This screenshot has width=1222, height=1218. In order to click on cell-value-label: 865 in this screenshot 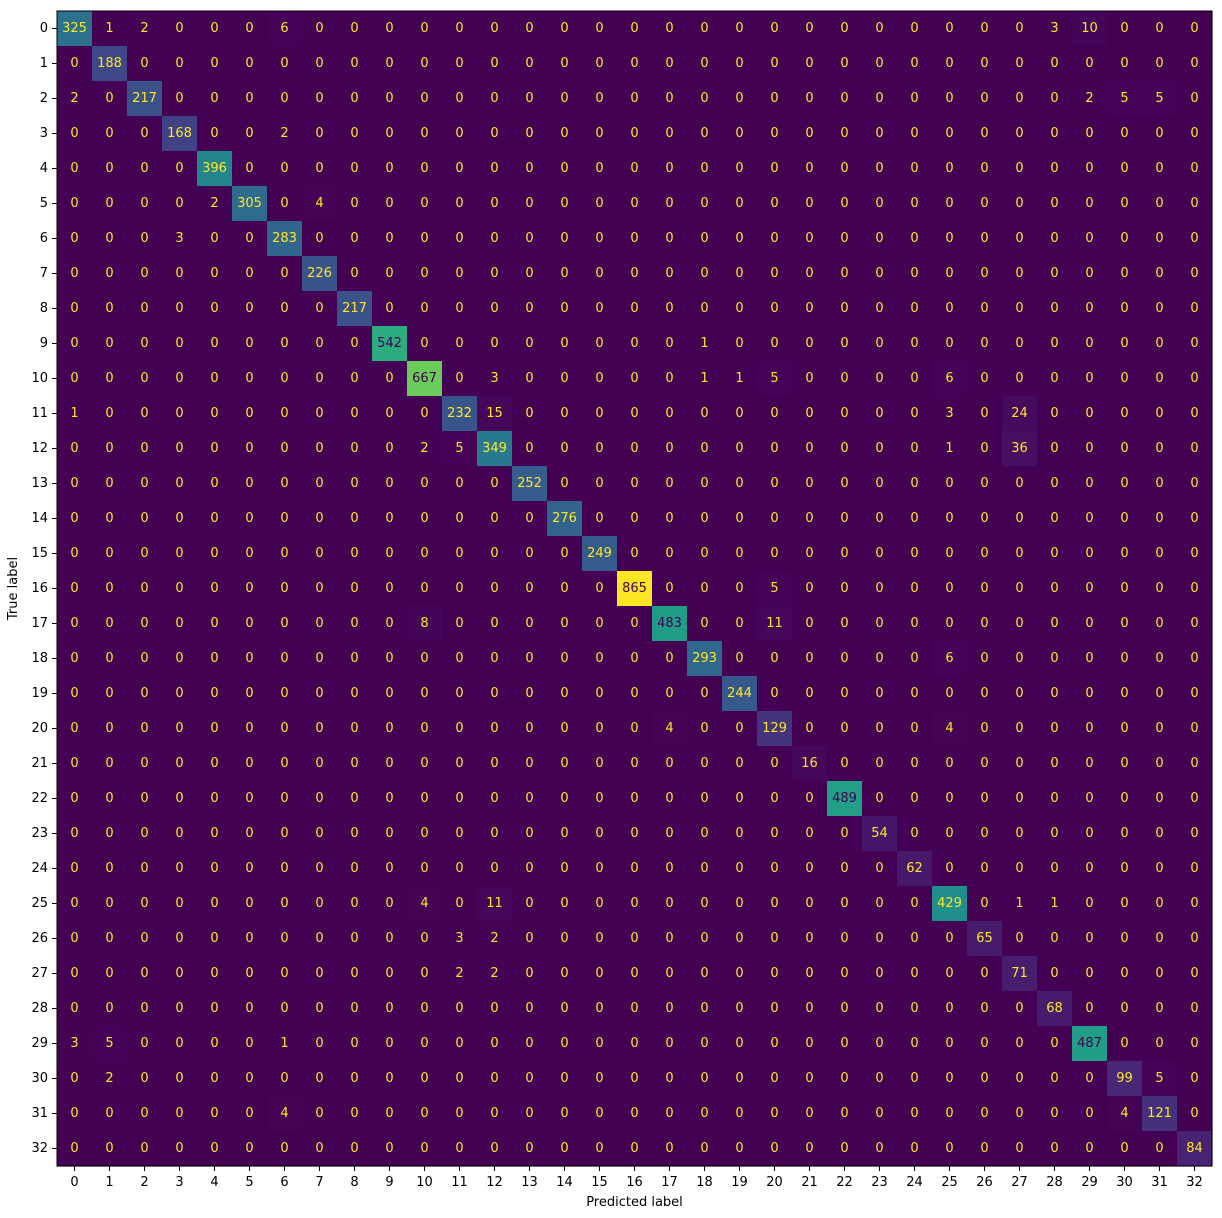, I will do `click(634, 588)`.